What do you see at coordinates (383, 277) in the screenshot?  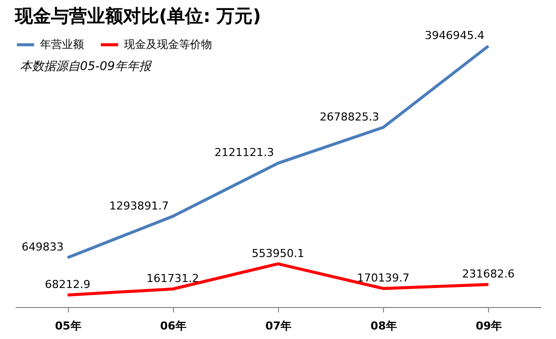 I see `data-label: 170139.7` at bounding box center [383, 277].